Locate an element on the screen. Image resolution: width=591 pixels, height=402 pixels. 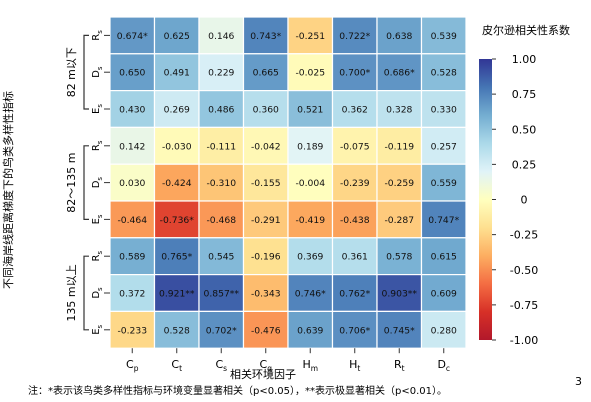
colorbar-tick-label: 0.50 is located at coordinates (524, 129).